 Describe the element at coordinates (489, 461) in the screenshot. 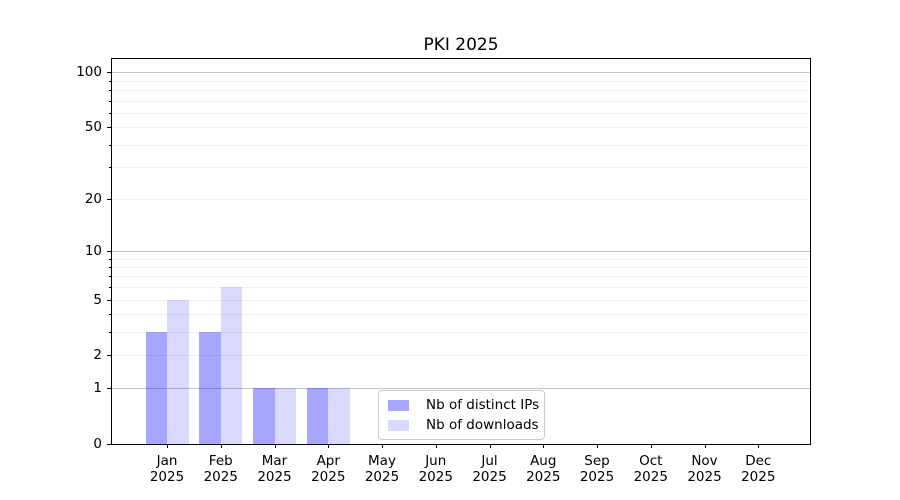

I see `x-tick-label-month: Jul` at that location.